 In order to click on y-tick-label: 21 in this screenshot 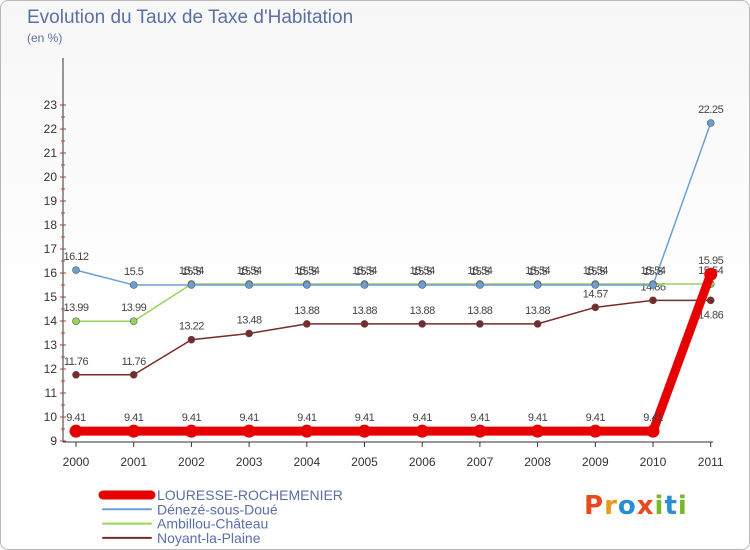, I will do `click(51, 153)`.